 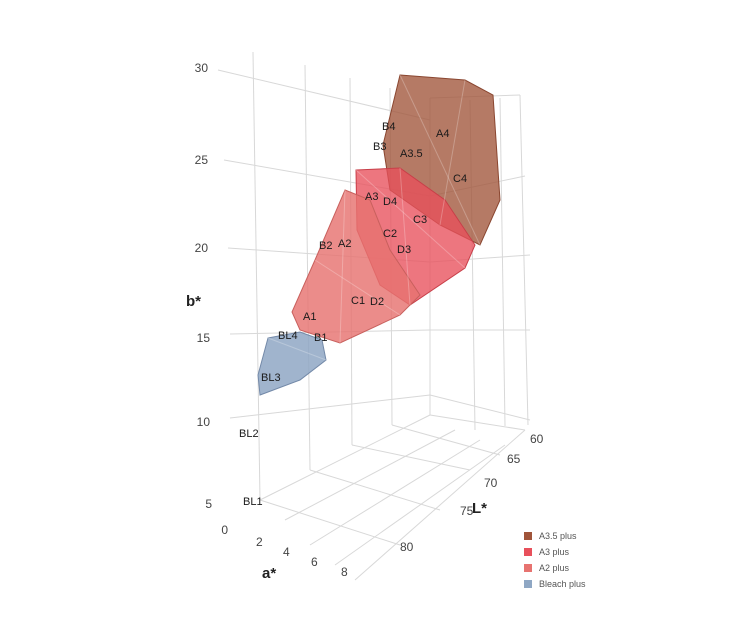 I want to click on shade-label-bl3: BL3, so click(x=271, y=378).